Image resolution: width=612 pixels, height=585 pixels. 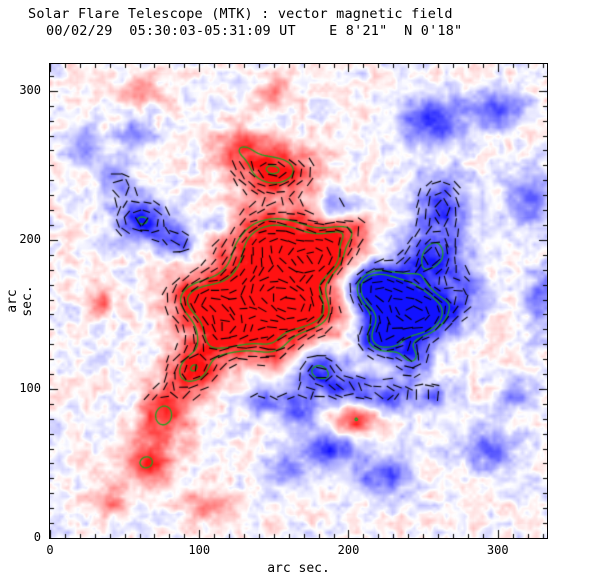 What do you see at coordinates (50, 550) in the screenshot?
I see `x-tick-label: 0` at bounding box center [50, 550].